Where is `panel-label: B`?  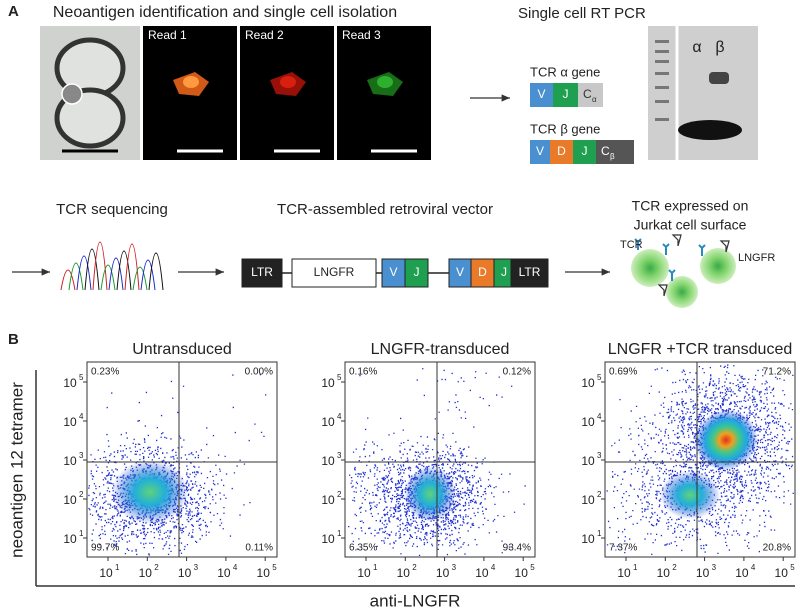
panel-label: B is located at coordinates (13, 339).